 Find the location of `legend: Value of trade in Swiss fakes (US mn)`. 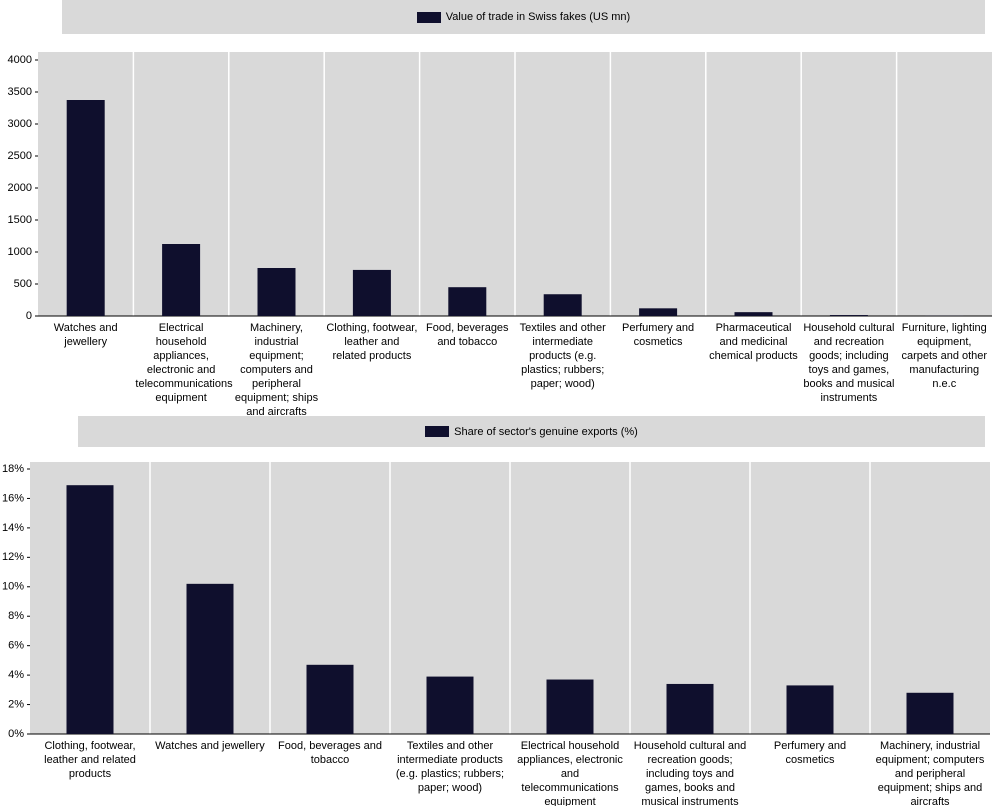

legend: Value of trade in Swiss fakes (US mn) is located at coordinates (523, 17).